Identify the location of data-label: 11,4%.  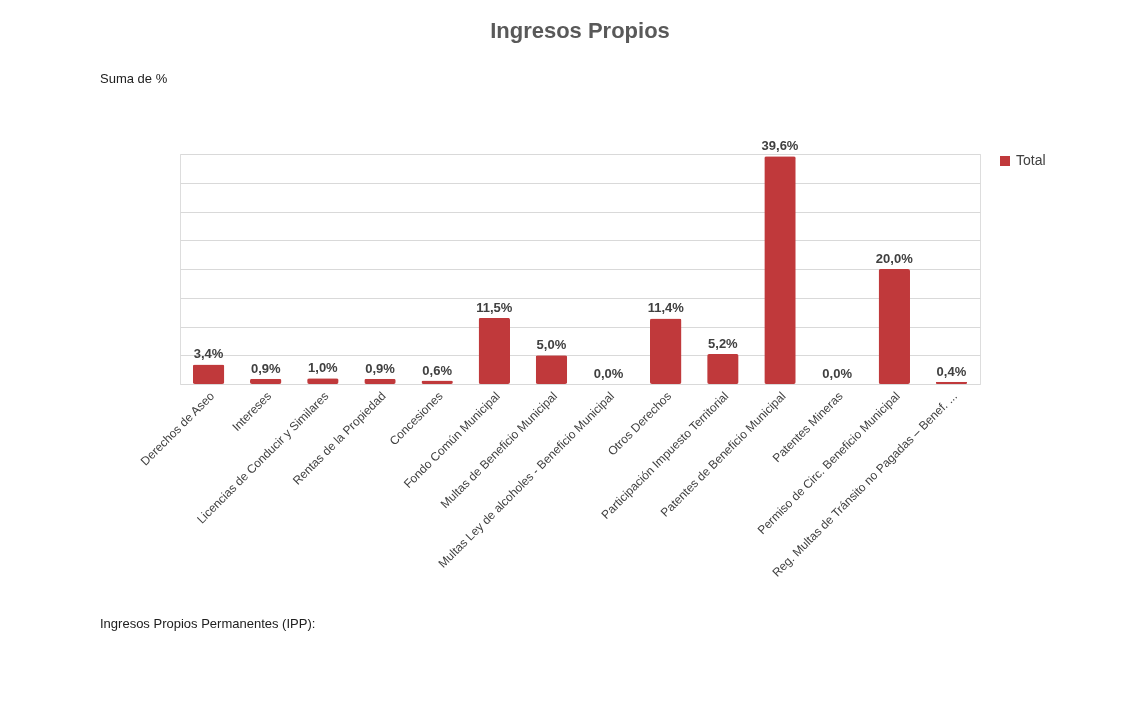
(666, 308).